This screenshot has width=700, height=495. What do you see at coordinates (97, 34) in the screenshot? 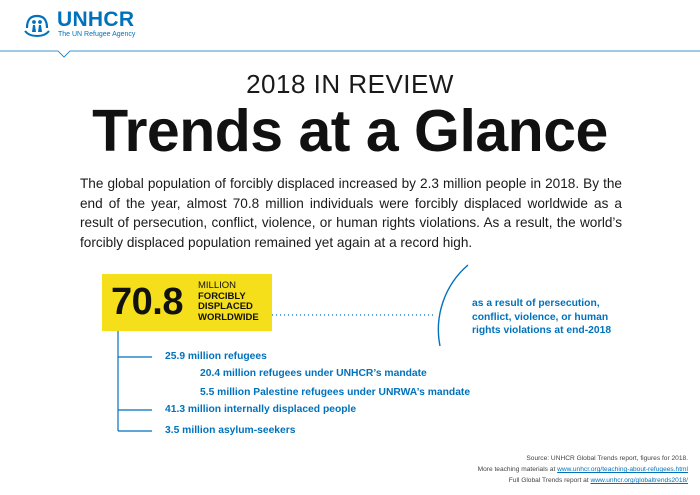
I see `logo-tagline: The UN Refugee Agency` at bounding box center [97, 34].